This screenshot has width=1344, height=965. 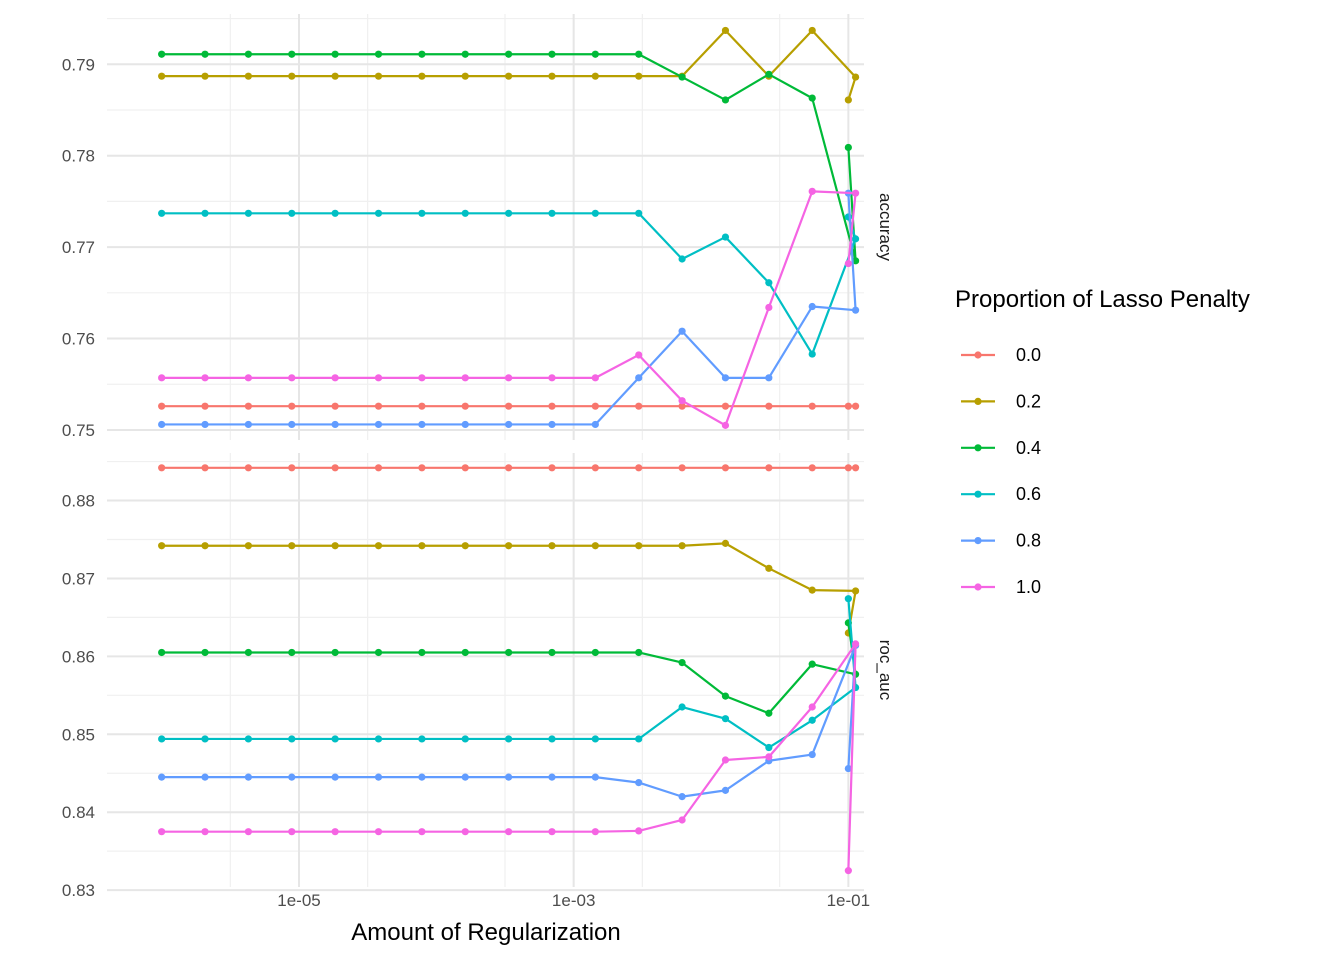 What do you see at coordinates (885, 447) in the screenshot?
I see `strip-layer: accuracy roc_auc` at bounding box center [885, 447].